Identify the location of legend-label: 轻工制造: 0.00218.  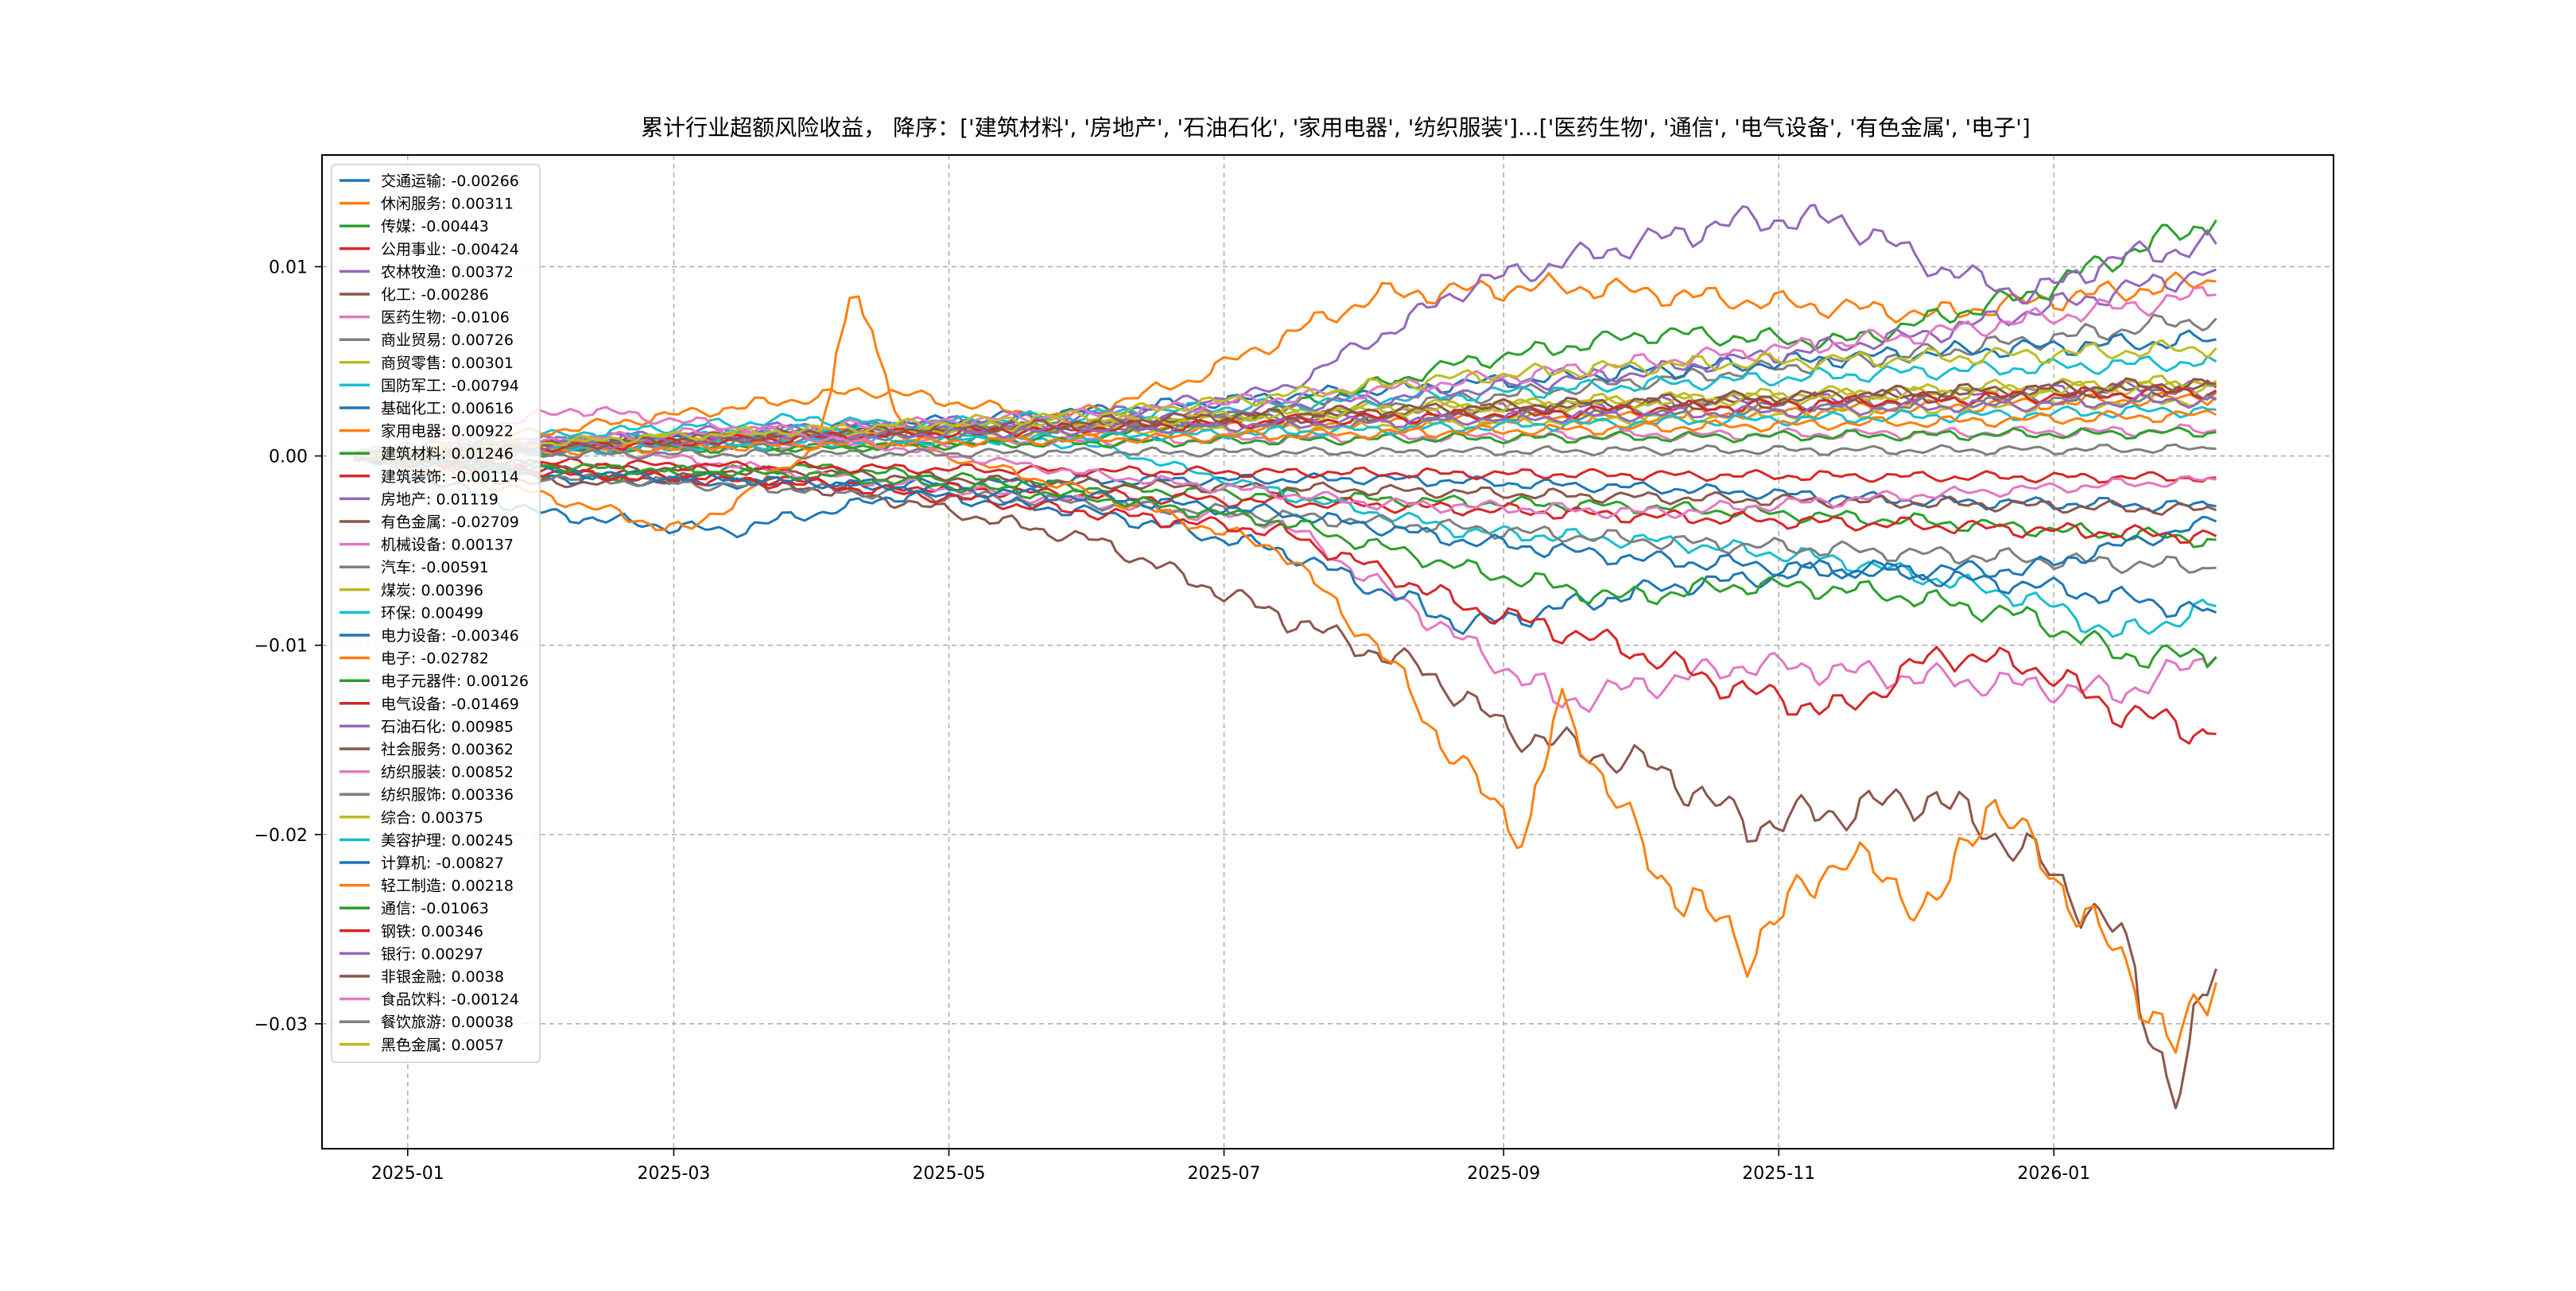
(447, 887).